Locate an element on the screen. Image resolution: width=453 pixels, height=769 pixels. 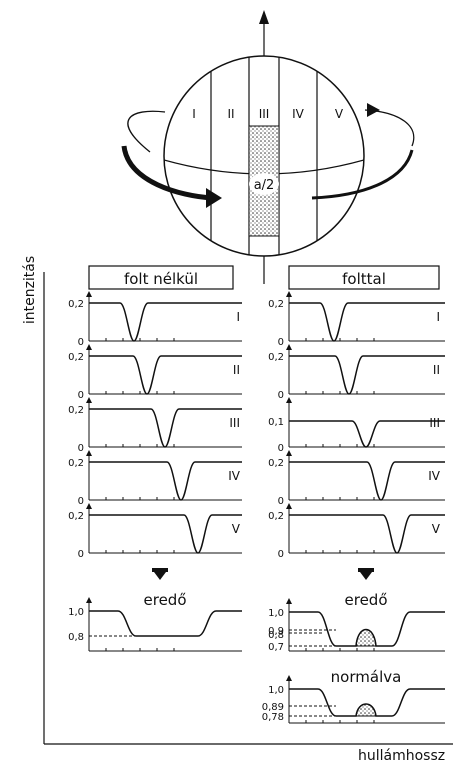
tick-label: 0,89 is located at coordinates (273, 707).